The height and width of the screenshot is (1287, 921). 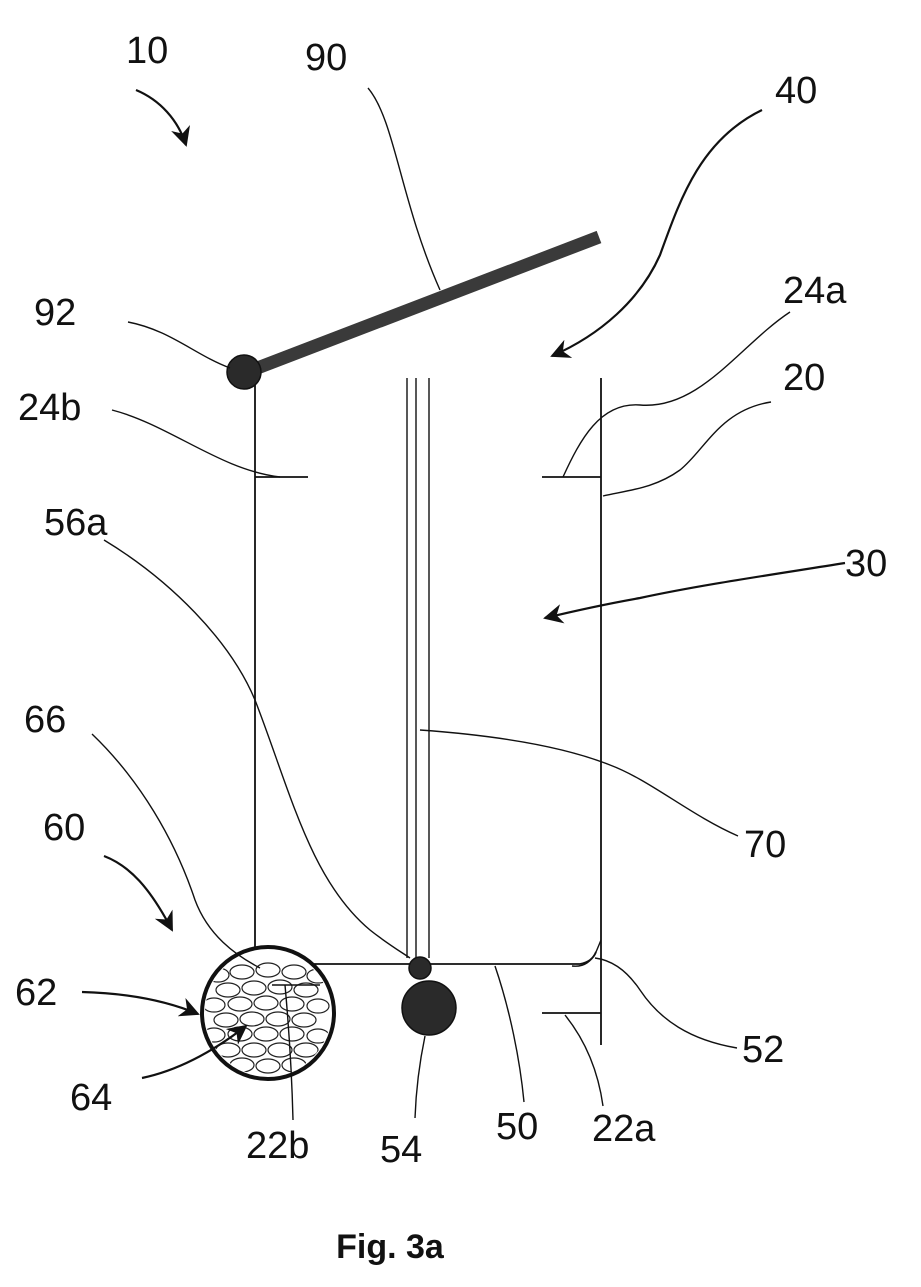 I want to click on bead-56a, so click(x=420, y=968).